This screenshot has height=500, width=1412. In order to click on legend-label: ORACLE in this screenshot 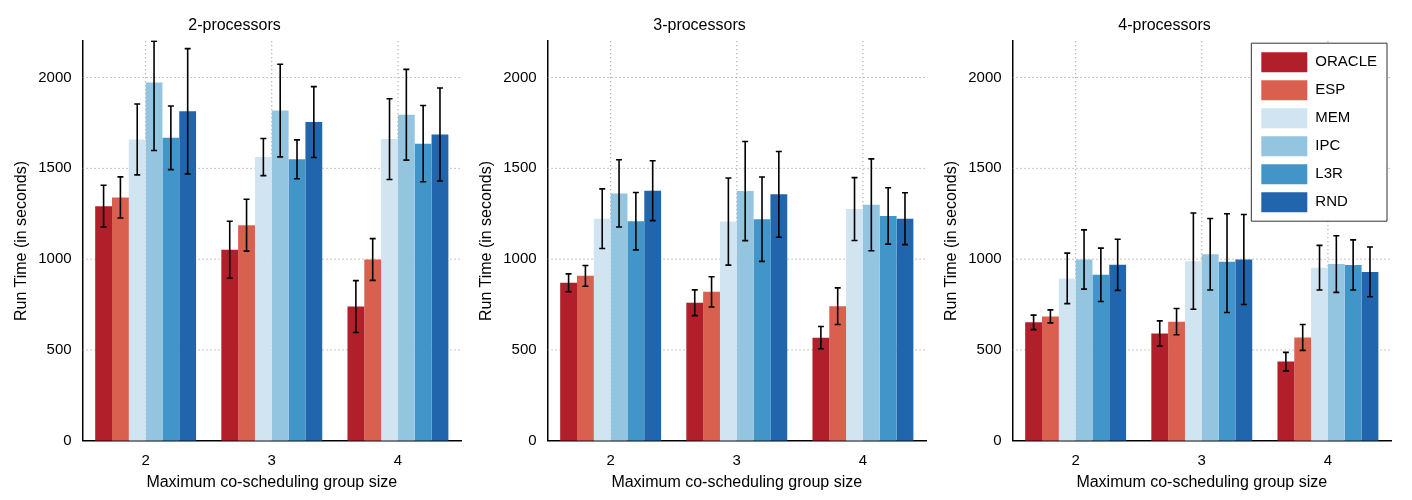, I will do `click(1346, 61)`.